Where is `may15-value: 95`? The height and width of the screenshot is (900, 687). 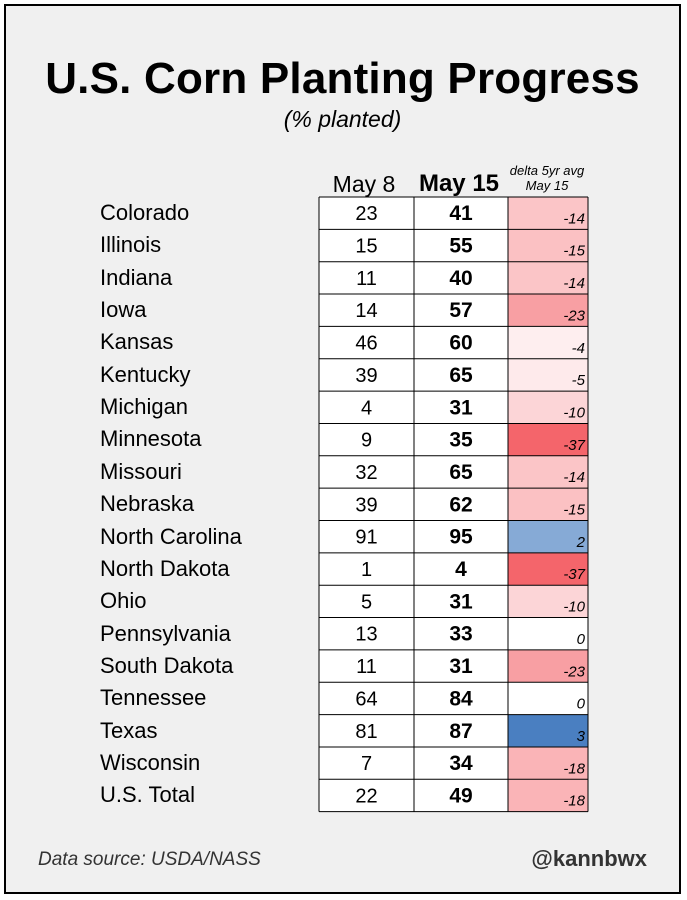 may15-value: 95 is located at coordinates (461, 537).